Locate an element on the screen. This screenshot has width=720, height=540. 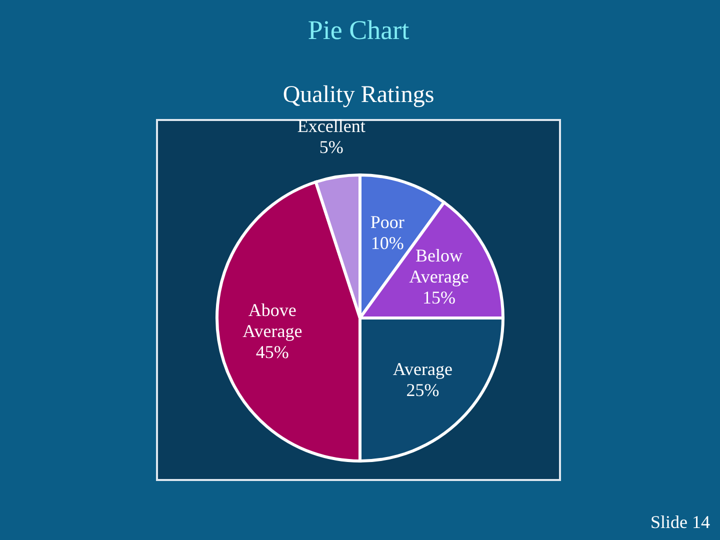
data-label: 5% is located at coordinates (331, 146).